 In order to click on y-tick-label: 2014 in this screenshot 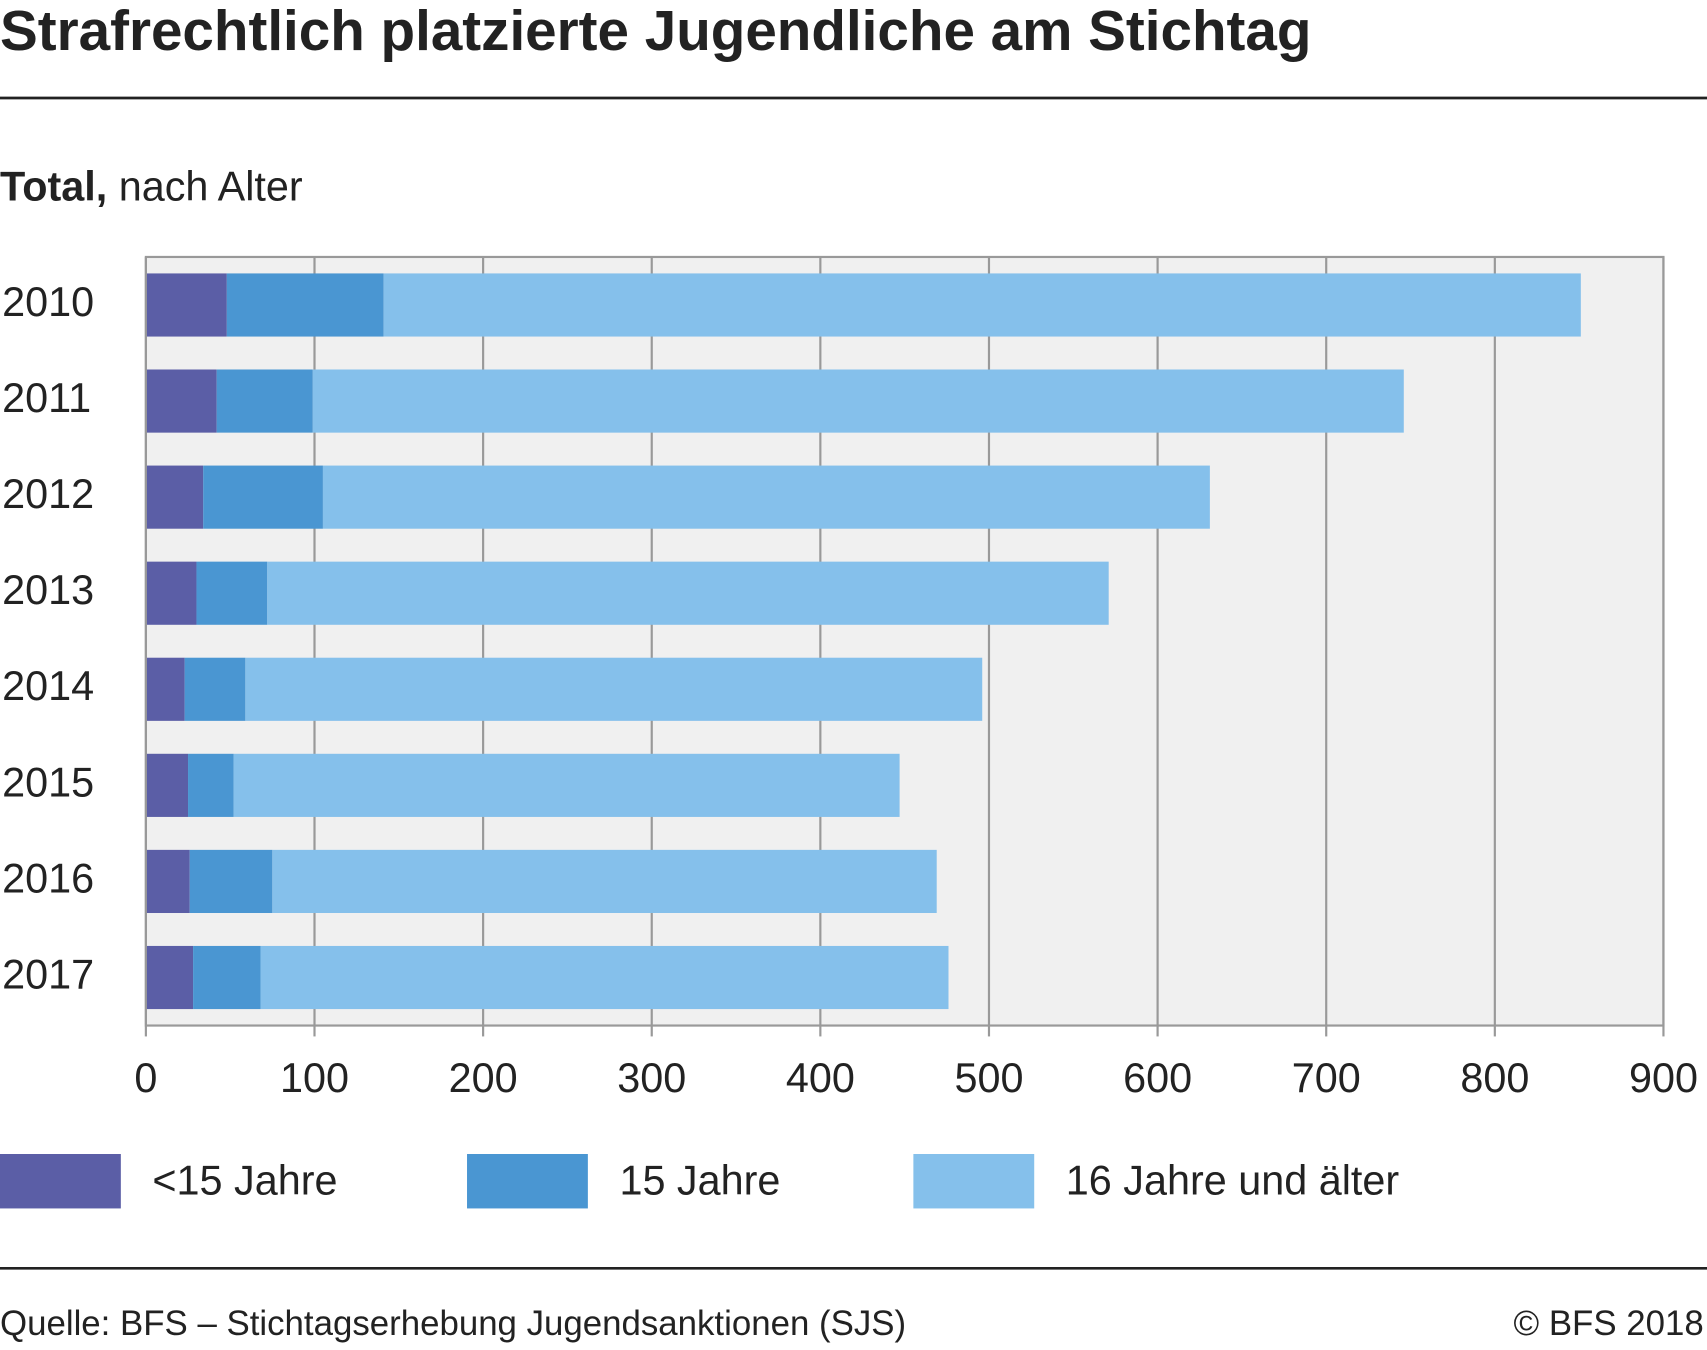, I will do `click(48, 686)`.